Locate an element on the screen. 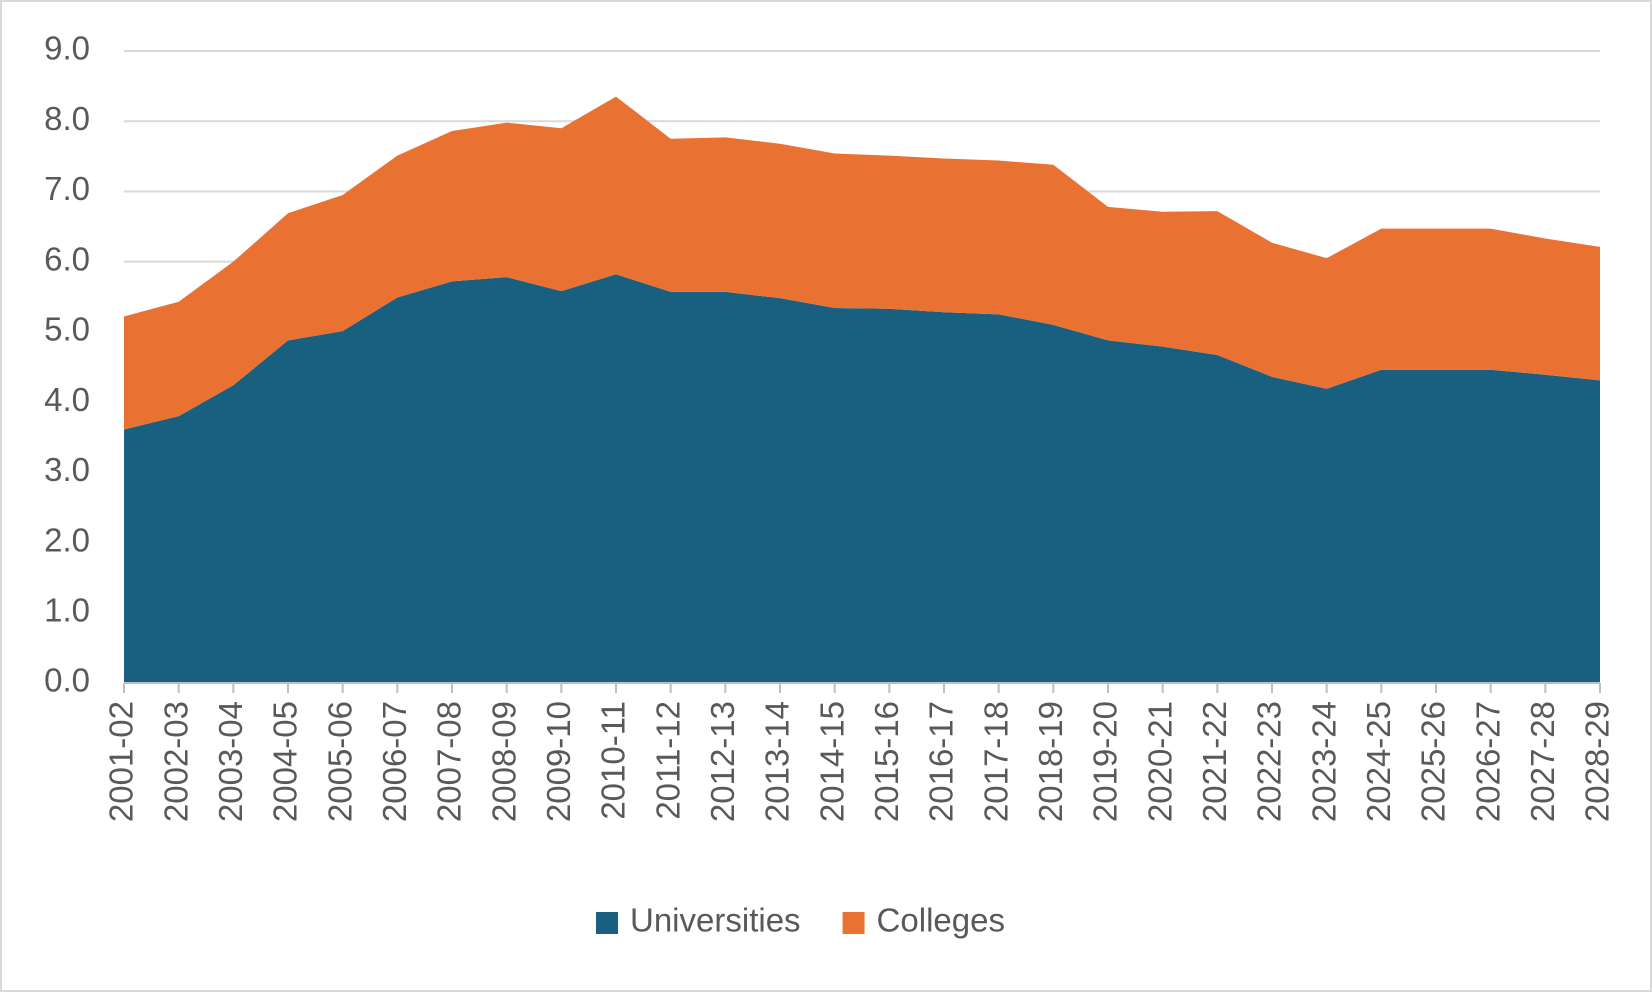 This screenshot has width=1652, height=992. y-tick-label: 9.0 is located at coordinates (67, 48).